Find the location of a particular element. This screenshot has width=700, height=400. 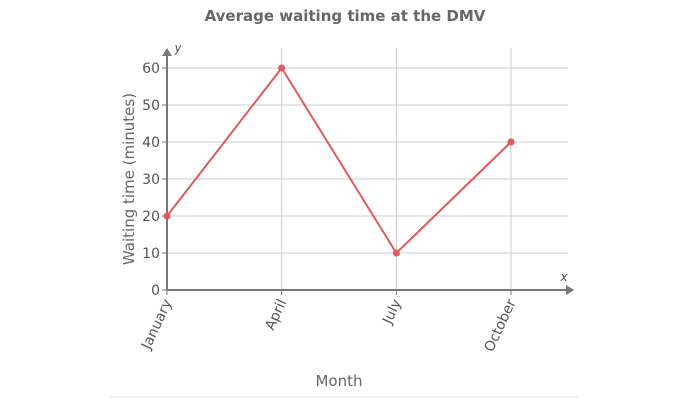

y-tick-label: 20 is located at coordinates (151, 217).